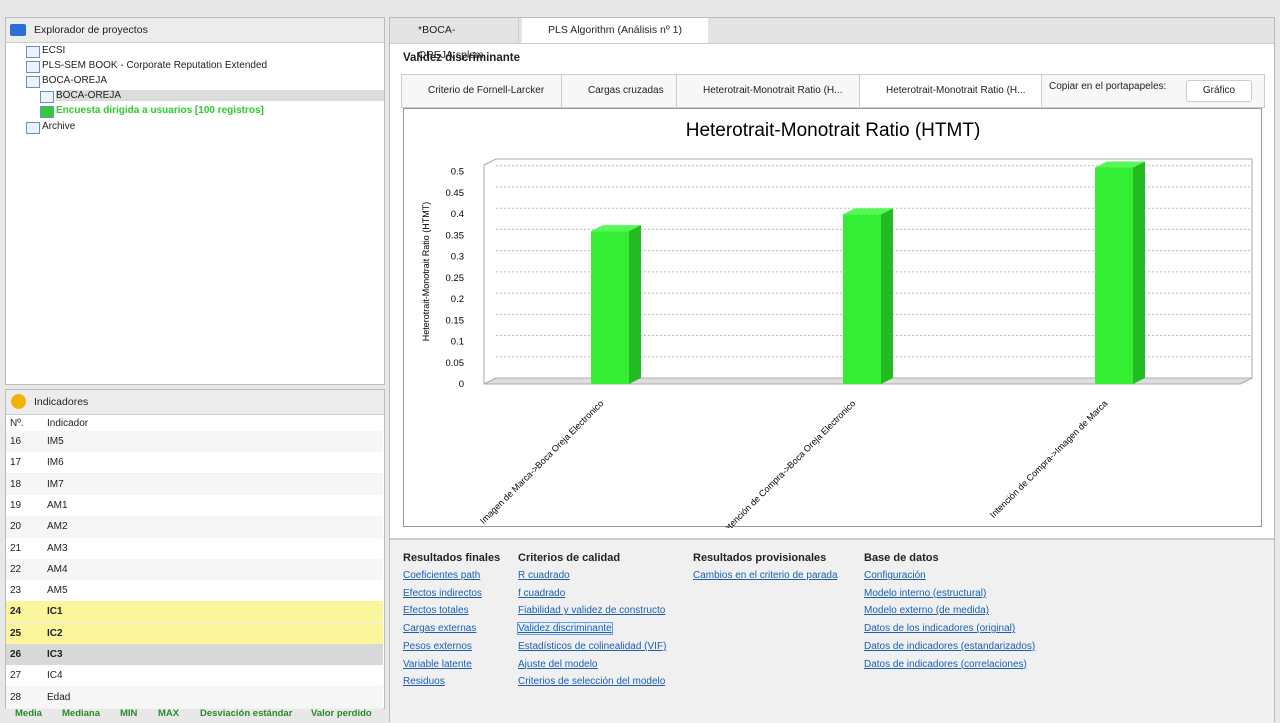 The width and height of the screenshot is (1280, 723). What do you see at coordinates (592, 646) in the screenshot?
I see `results-link: Estadísticos de colinealidad (VIF)` at bounding box center [592, 646].